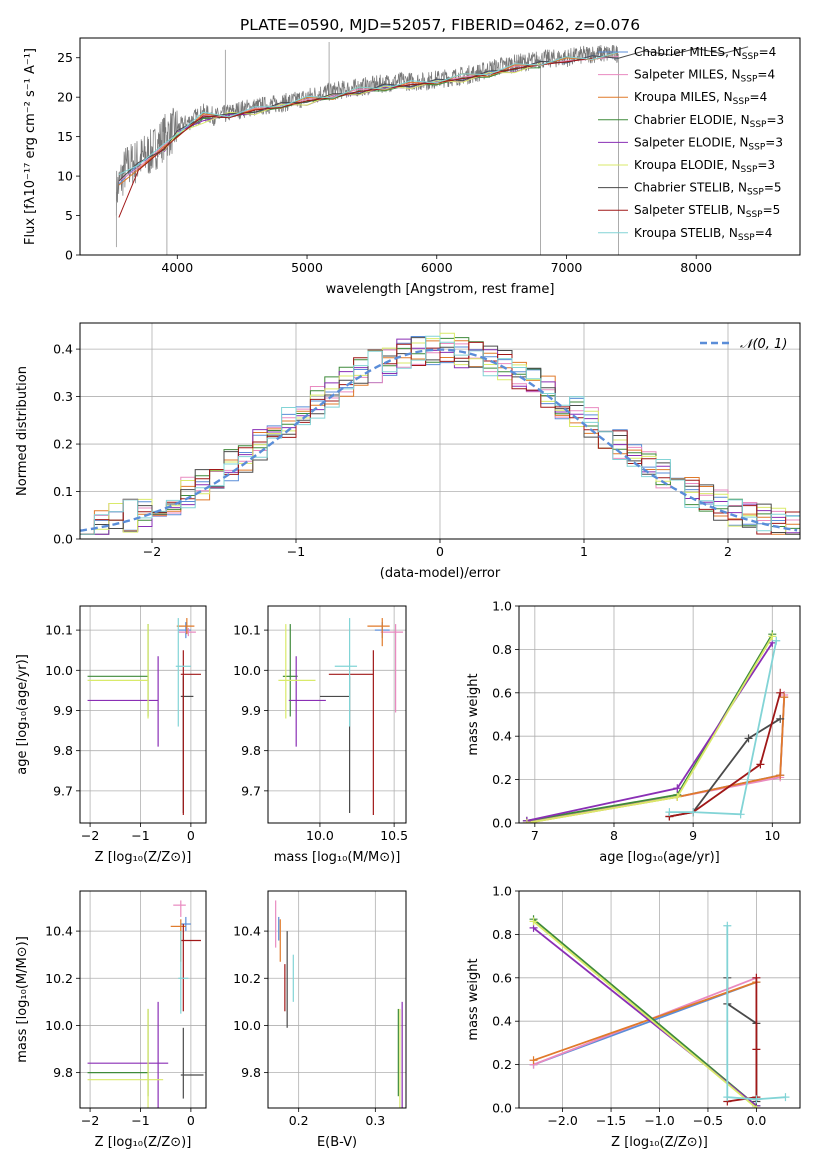 This screenshot has height=1170, width=819. Describe the element at coordinates (63, 710) in the screenshot. I see `y-tick-label: 9.9` at that location.